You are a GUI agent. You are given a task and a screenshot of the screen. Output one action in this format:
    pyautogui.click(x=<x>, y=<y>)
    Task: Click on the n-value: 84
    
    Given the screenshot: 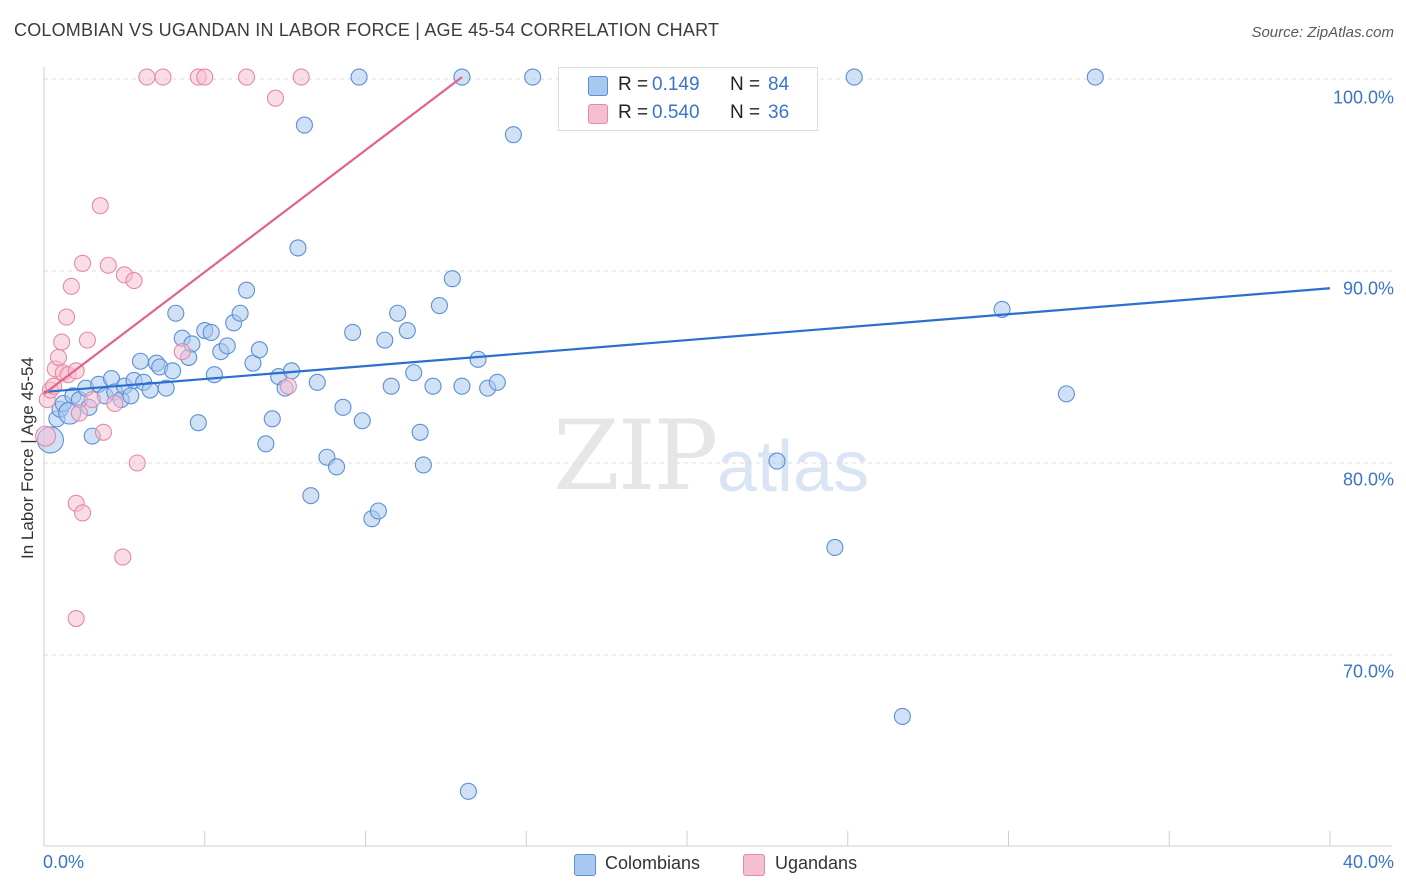 What is the action you would take?
    pyautogui.click(x=779, y=84)
    